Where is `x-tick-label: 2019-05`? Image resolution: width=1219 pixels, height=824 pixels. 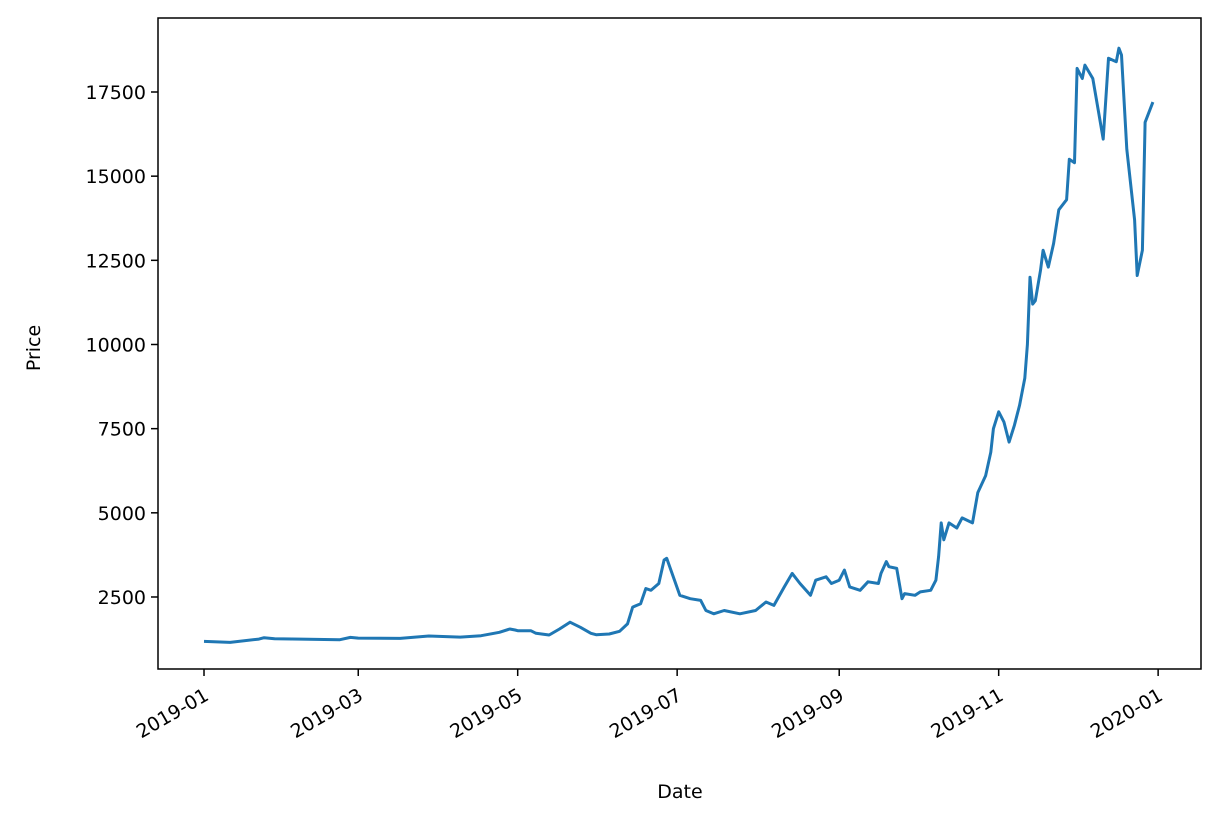 x-tick-label: 2019-05 is located at coordinates (486, 713).